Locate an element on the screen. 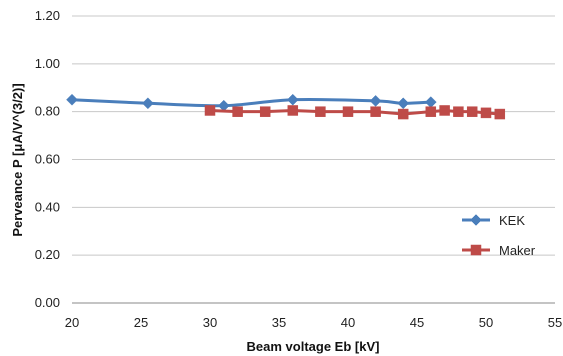 This screenshot has height=356, width=563. legend-item: Maker is located at coordinates (499, 250).